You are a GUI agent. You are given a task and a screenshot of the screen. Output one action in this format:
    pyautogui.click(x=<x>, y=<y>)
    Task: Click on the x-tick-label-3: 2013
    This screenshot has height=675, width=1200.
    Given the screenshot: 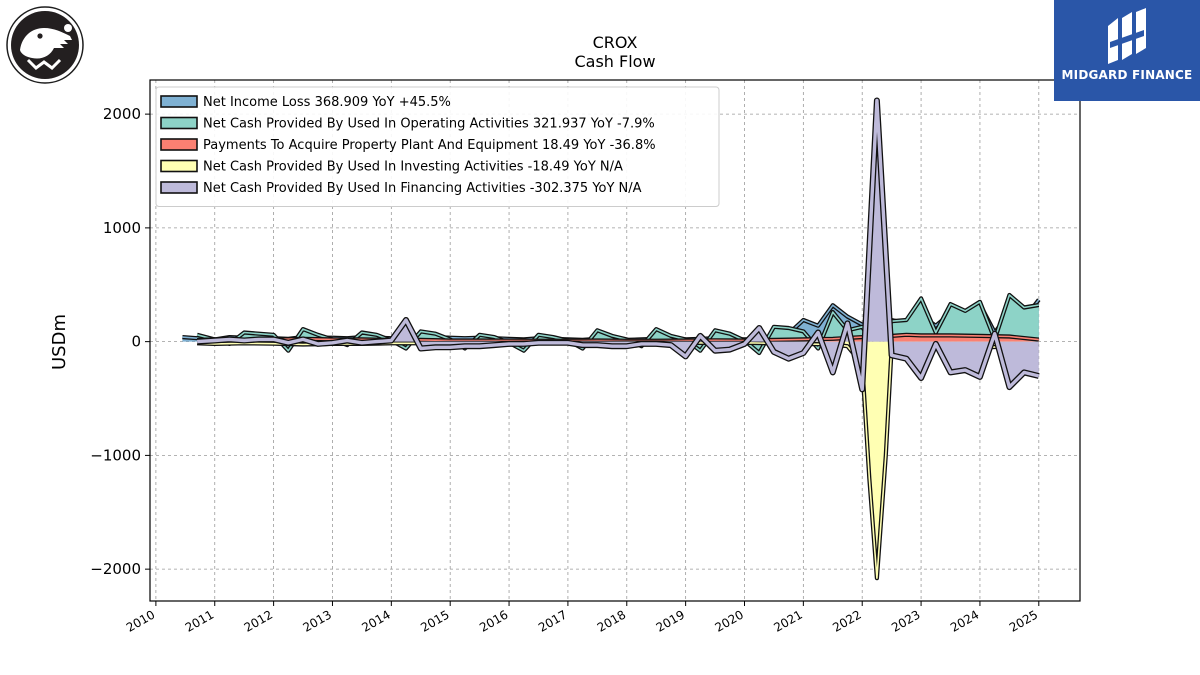 What is the action you would take?
    pyautogui.click(x=317, y=620)
    